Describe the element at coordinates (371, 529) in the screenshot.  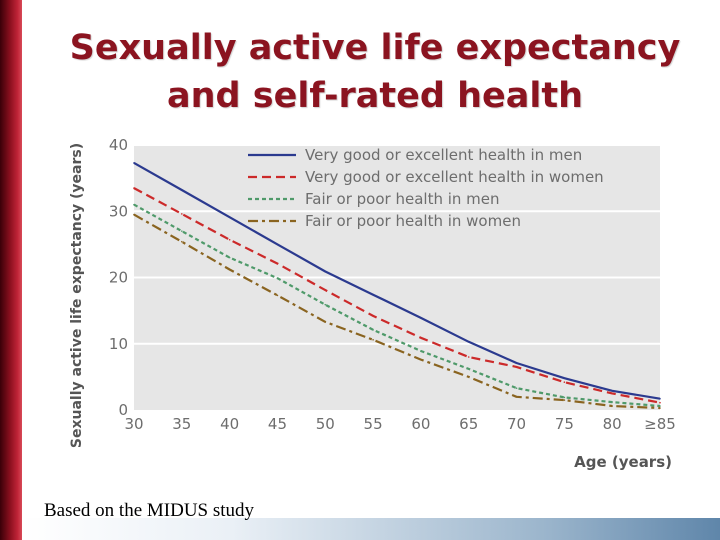
I see `bottom-accent-bar` at that location.